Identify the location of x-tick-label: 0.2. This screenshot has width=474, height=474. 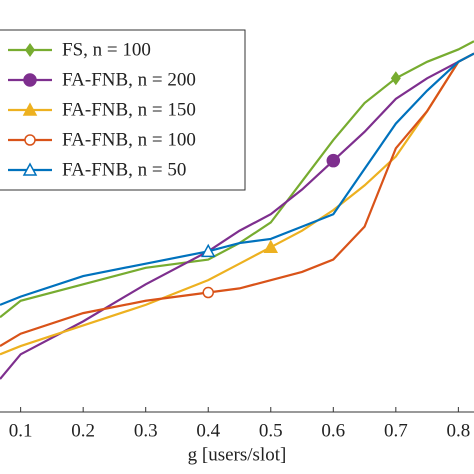
(83, 430).